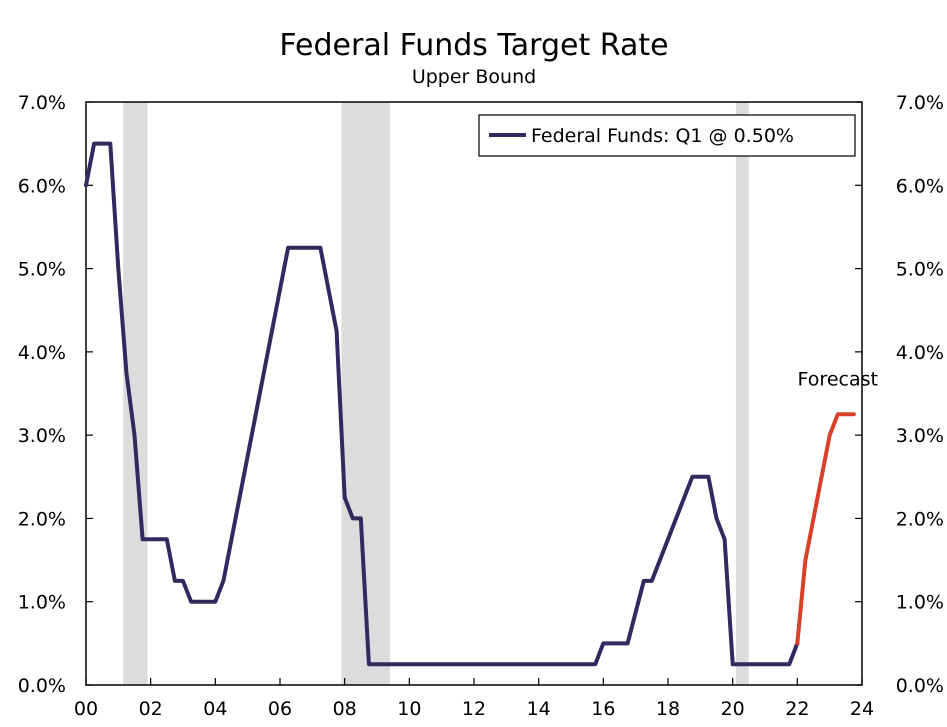  I want to click on x-tick-label: 10, so click(409, 709).